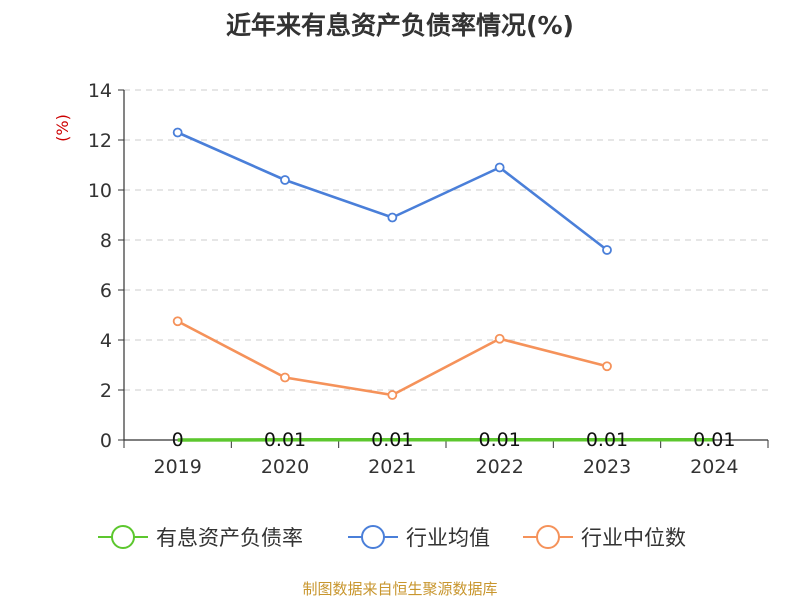 This screenshot has width=800, height=600. I want to click on legend-label: 行业均值, so click(448, 538).